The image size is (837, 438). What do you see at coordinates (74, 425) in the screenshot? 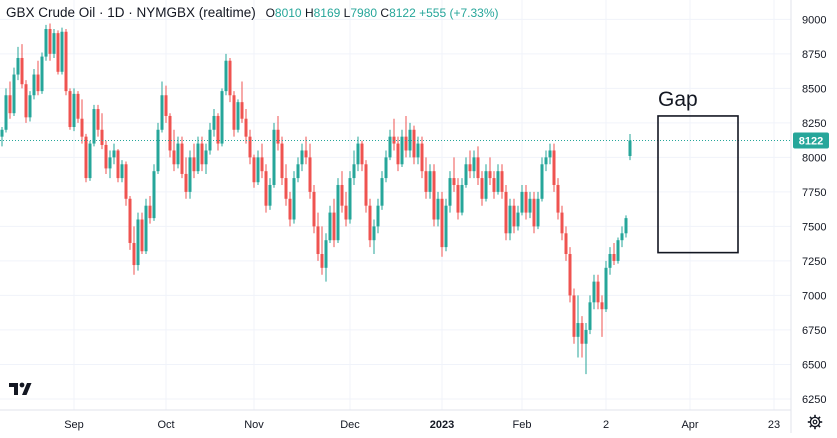
I see `x-tick-label: Sep` at bounding box center [74, 425].